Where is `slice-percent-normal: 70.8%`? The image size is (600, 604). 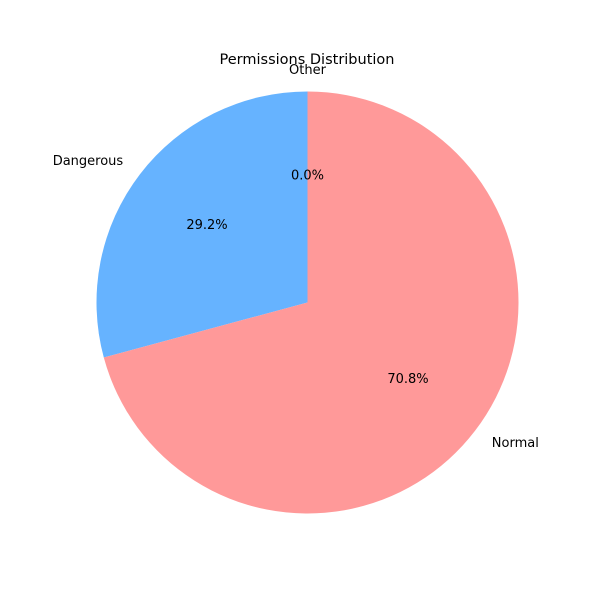
slice-percent-normal: 70.8% is located at coordinates (407, 379).